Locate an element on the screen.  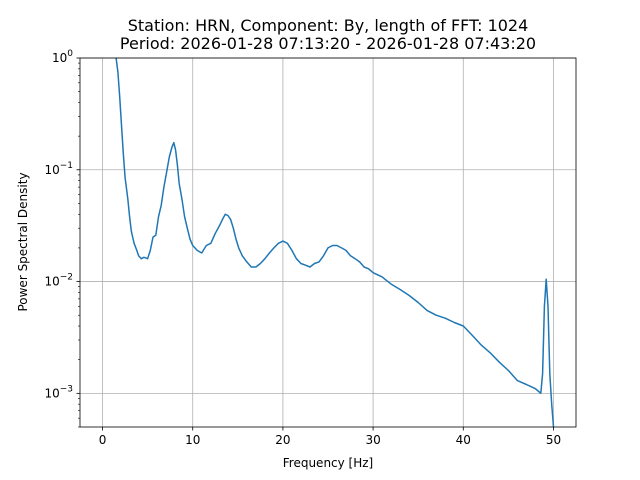
y-tick-label: 10⁻² is located at coordinates (58, 281).